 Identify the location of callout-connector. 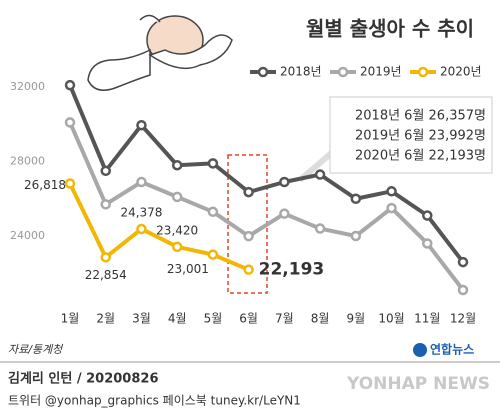
(317, 165).